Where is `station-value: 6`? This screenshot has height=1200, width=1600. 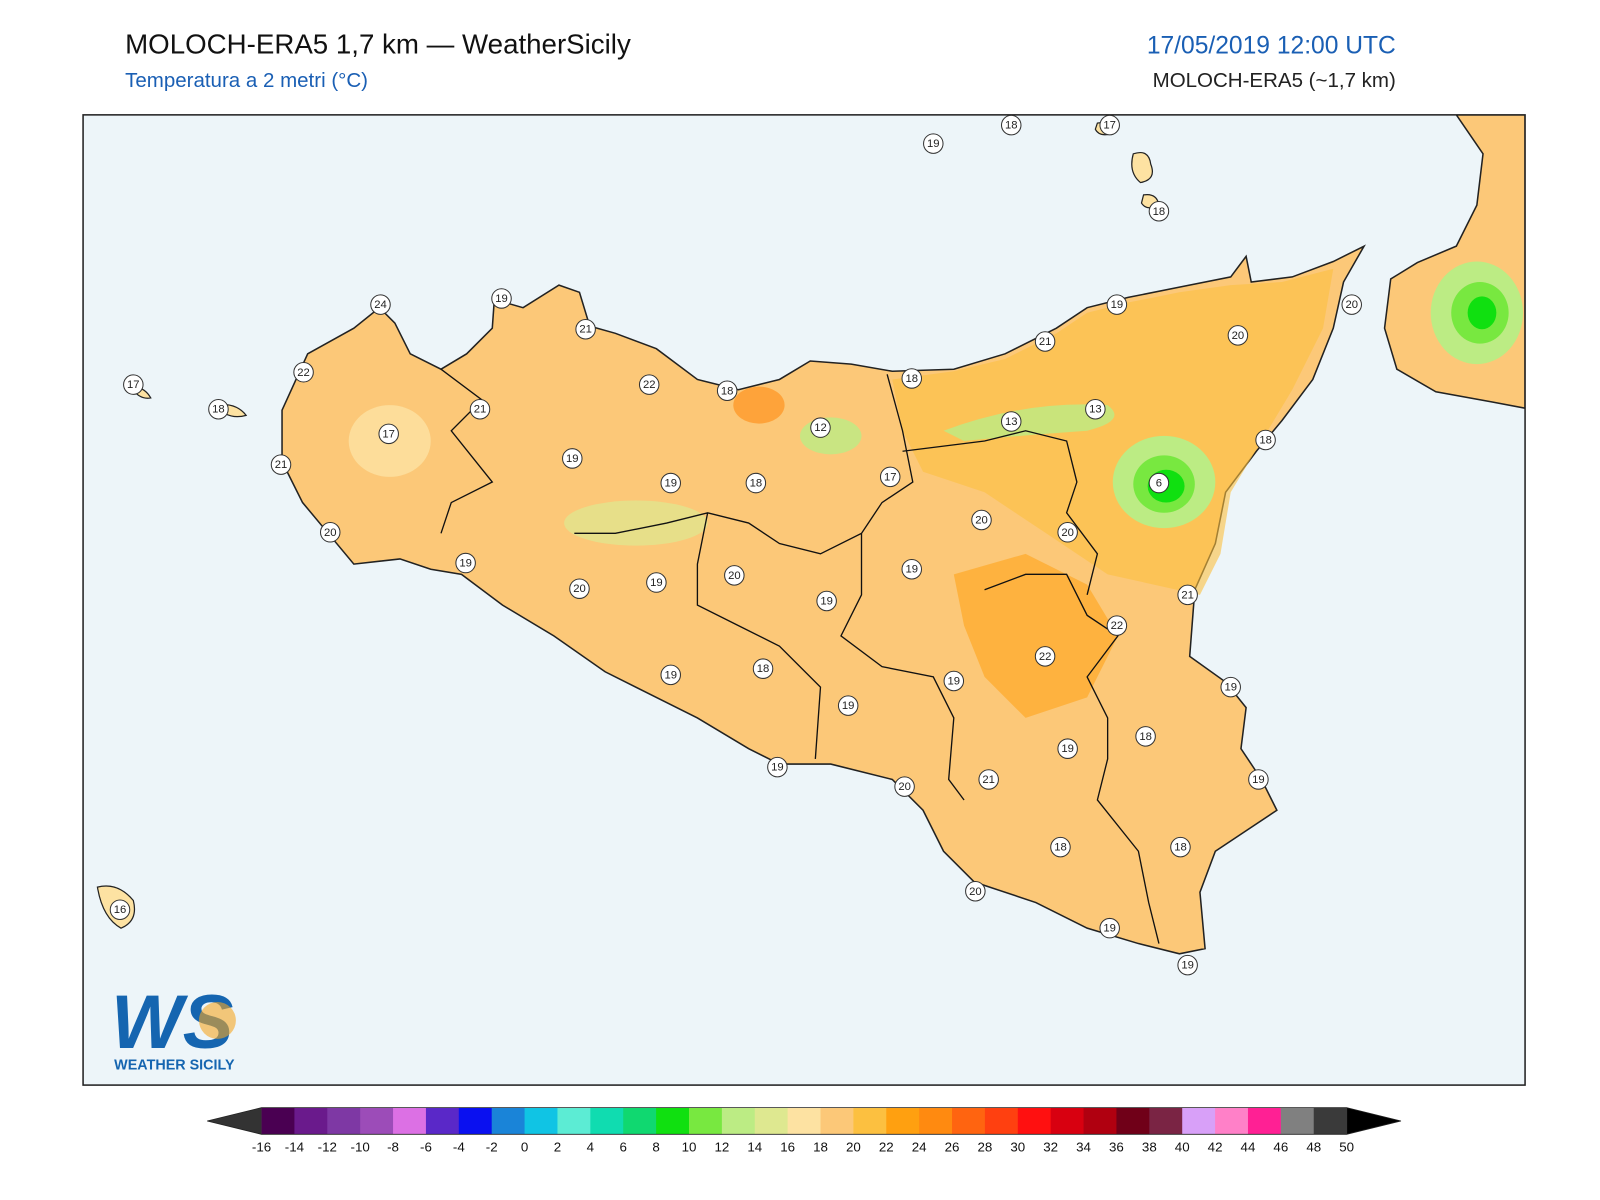 station-value: 6 is located at coordinates (1159, 484).